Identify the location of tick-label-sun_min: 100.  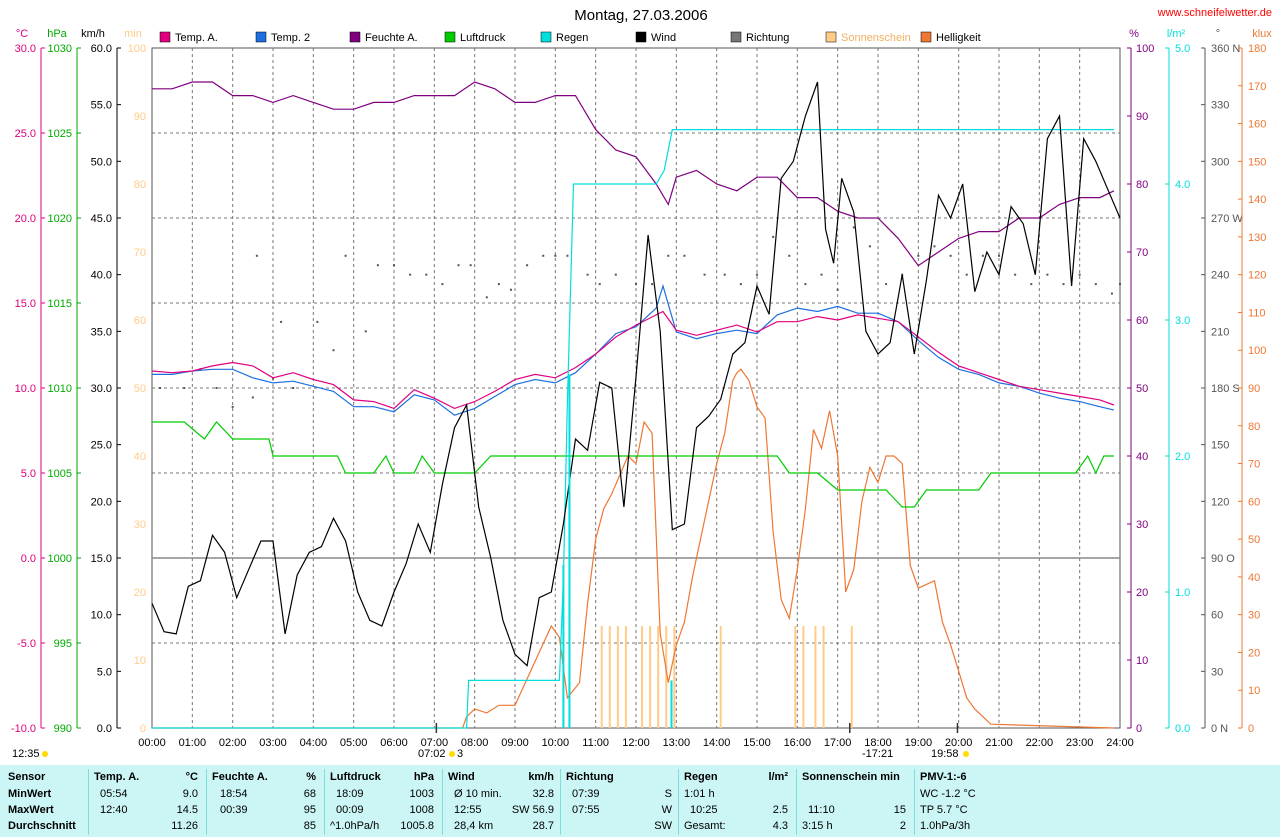
(137, 49).